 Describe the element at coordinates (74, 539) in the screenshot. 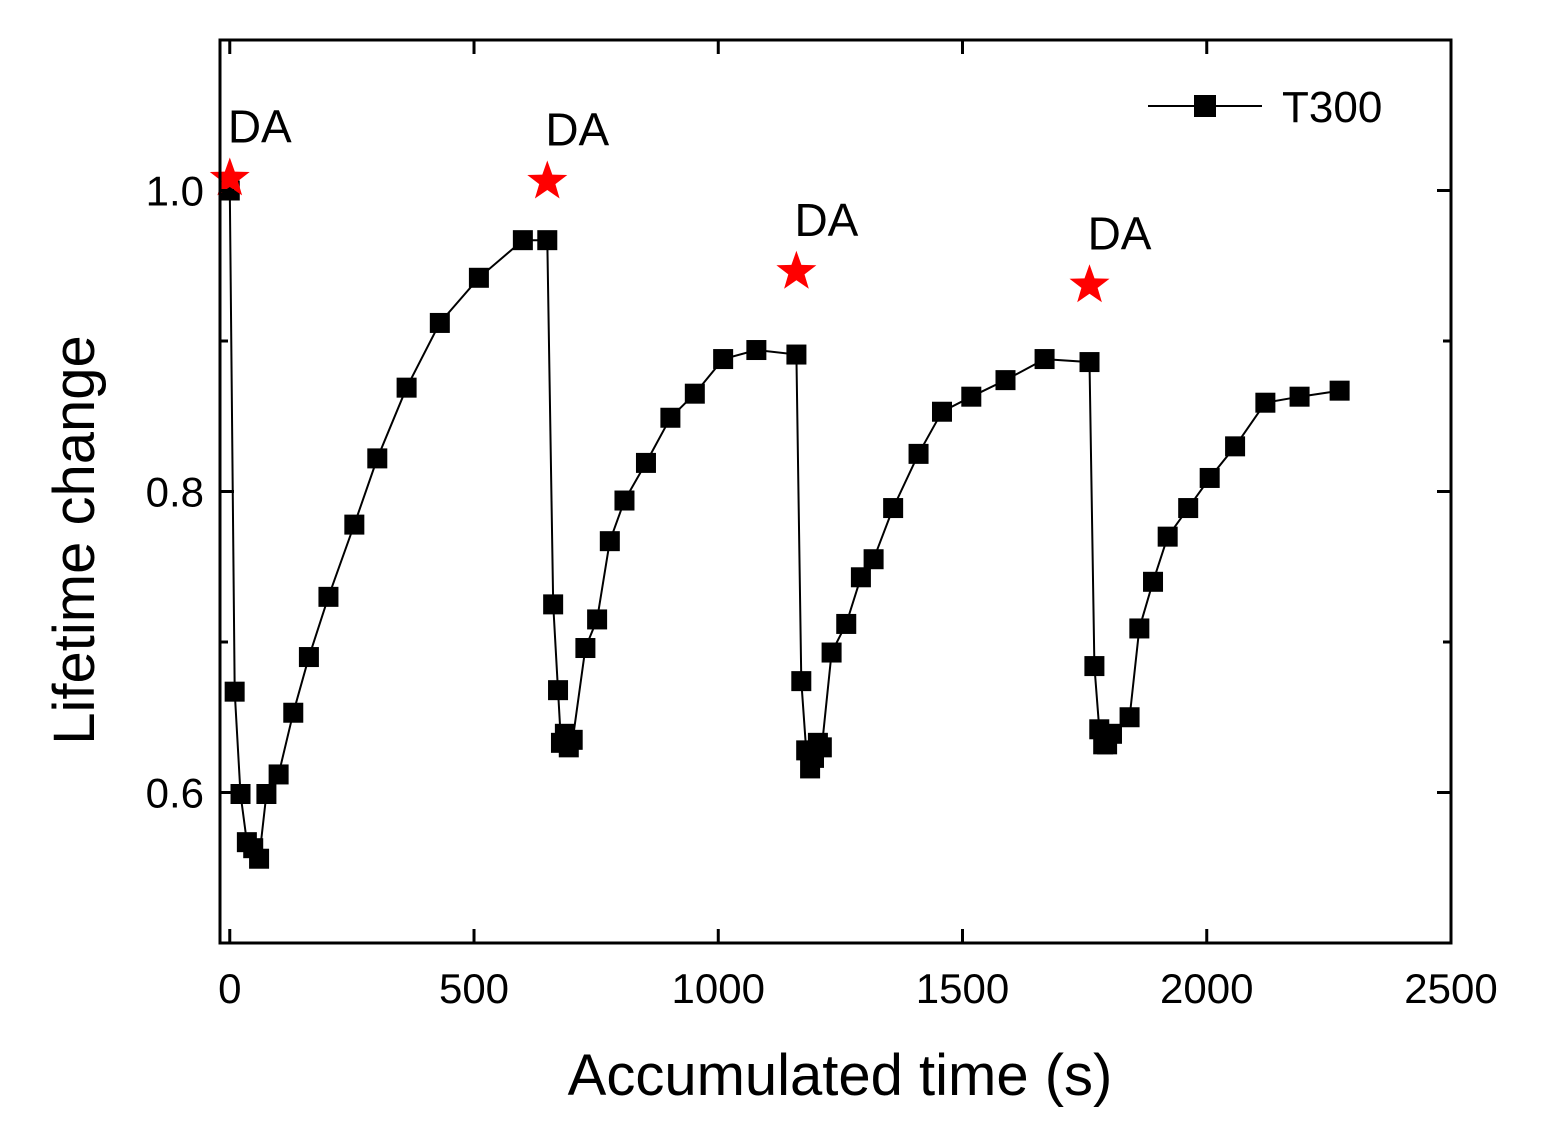

I see `y-axis-title: Lifetime change` at that location.